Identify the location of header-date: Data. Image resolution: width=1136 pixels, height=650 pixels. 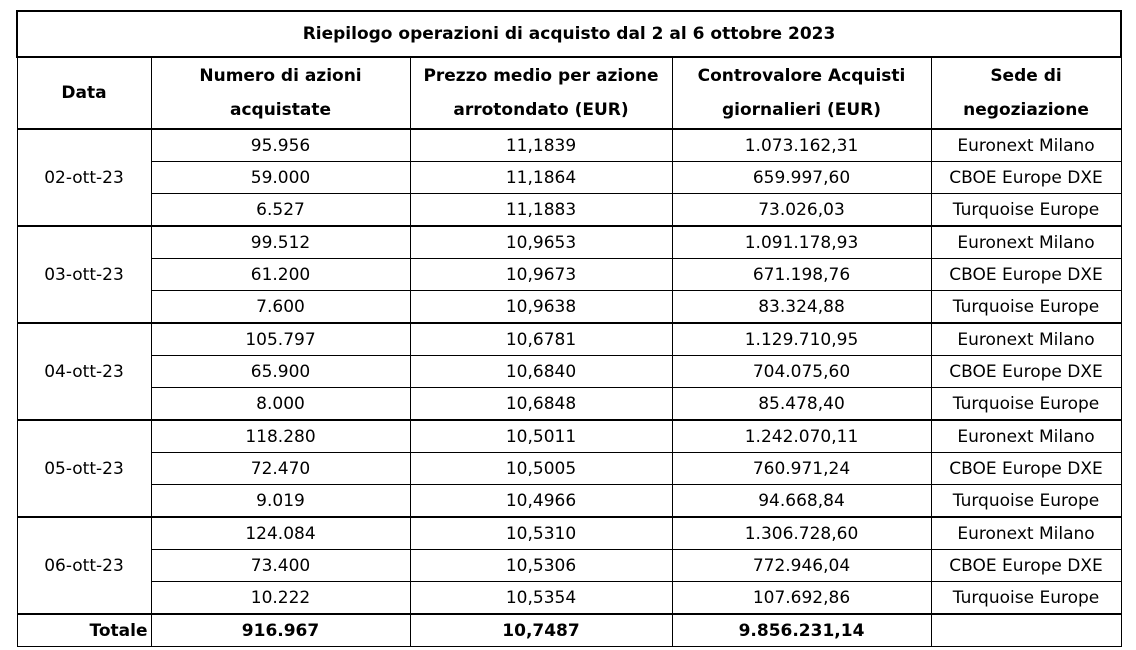
(84, 93).